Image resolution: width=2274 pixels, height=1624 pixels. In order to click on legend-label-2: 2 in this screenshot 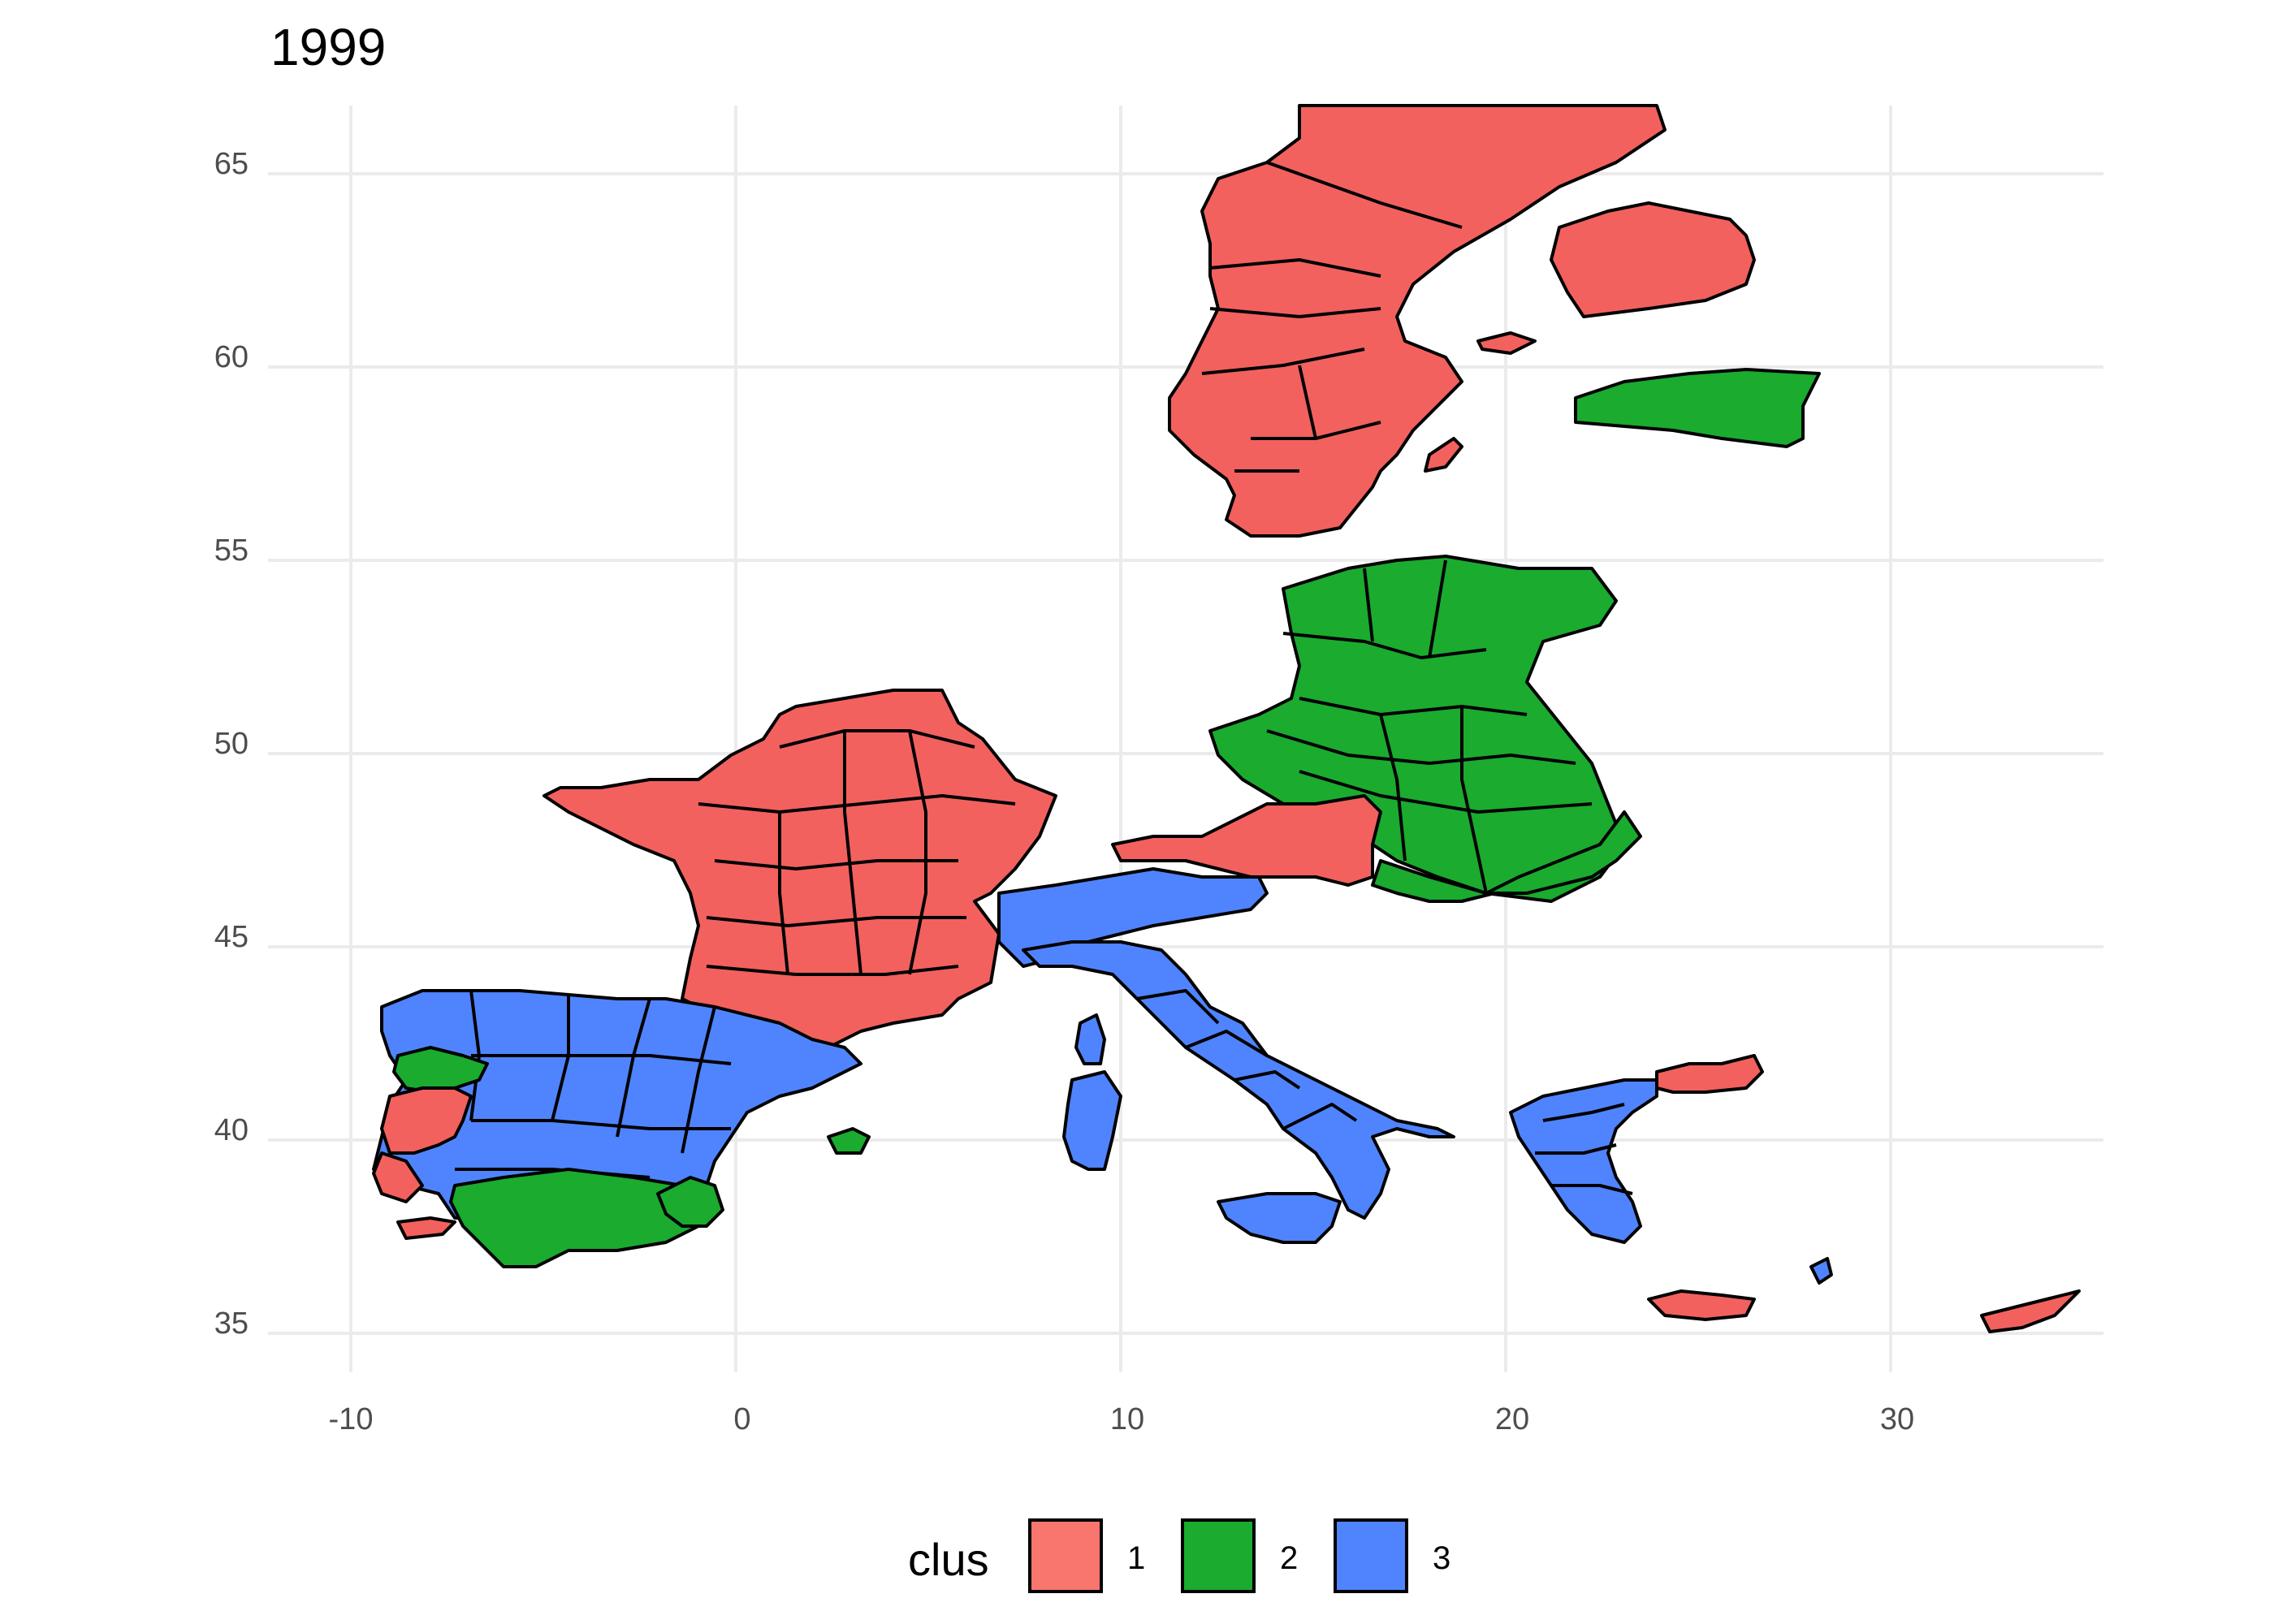, I will do `click(1289, 1558)`.